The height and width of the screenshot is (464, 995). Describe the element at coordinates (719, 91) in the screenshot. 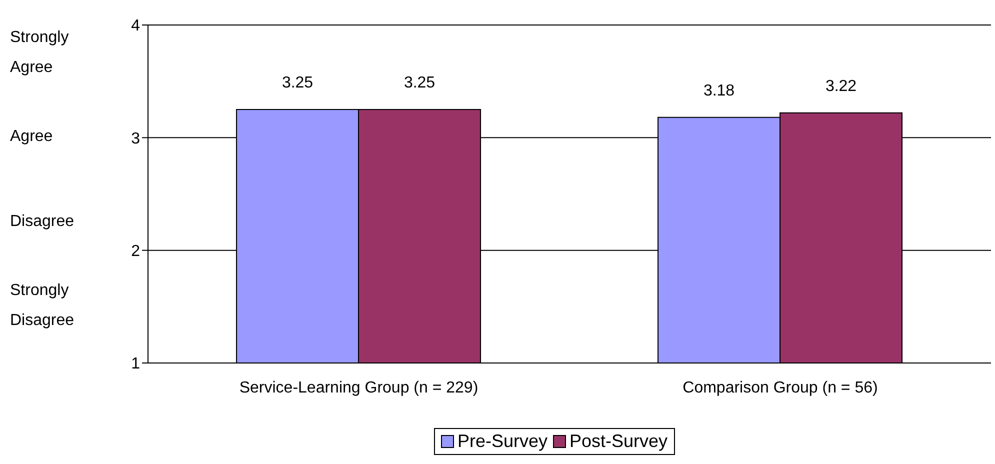

I see `data-label: 3.18` at that location.